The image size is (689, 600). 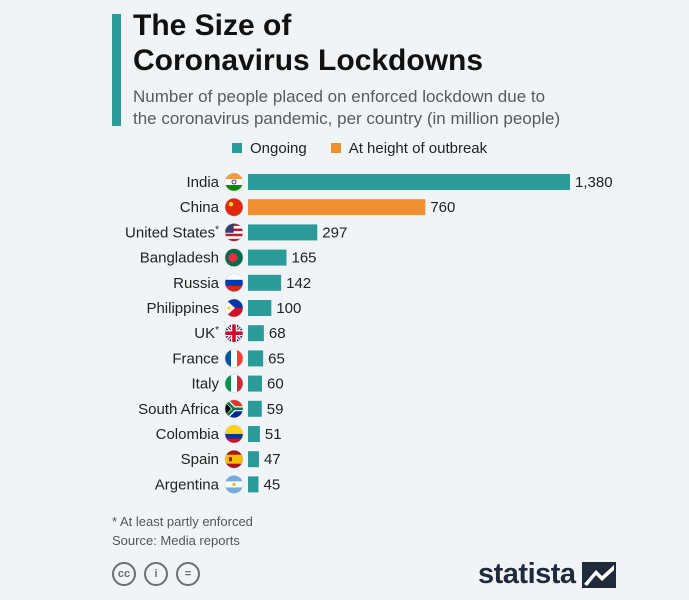 What do you see at coordinates (308, 60) in the screenshot?
I see `title-line-2: Coronavirus Lockdowns` at bounding box center [308, 60].